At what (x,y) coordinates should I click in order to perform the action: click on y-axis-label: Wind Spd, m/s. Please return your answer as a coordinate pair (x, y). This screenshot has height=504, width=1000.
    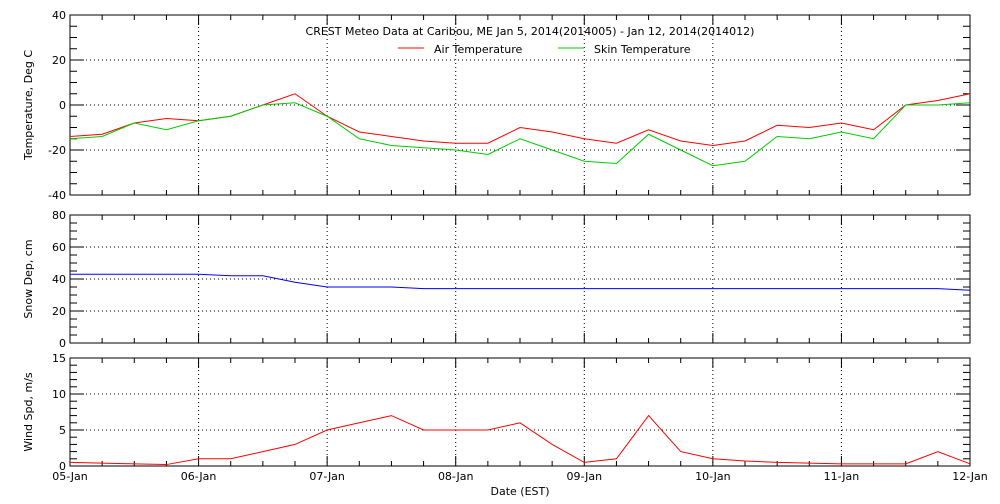
    Looking at the image, I should click on (28, 412).